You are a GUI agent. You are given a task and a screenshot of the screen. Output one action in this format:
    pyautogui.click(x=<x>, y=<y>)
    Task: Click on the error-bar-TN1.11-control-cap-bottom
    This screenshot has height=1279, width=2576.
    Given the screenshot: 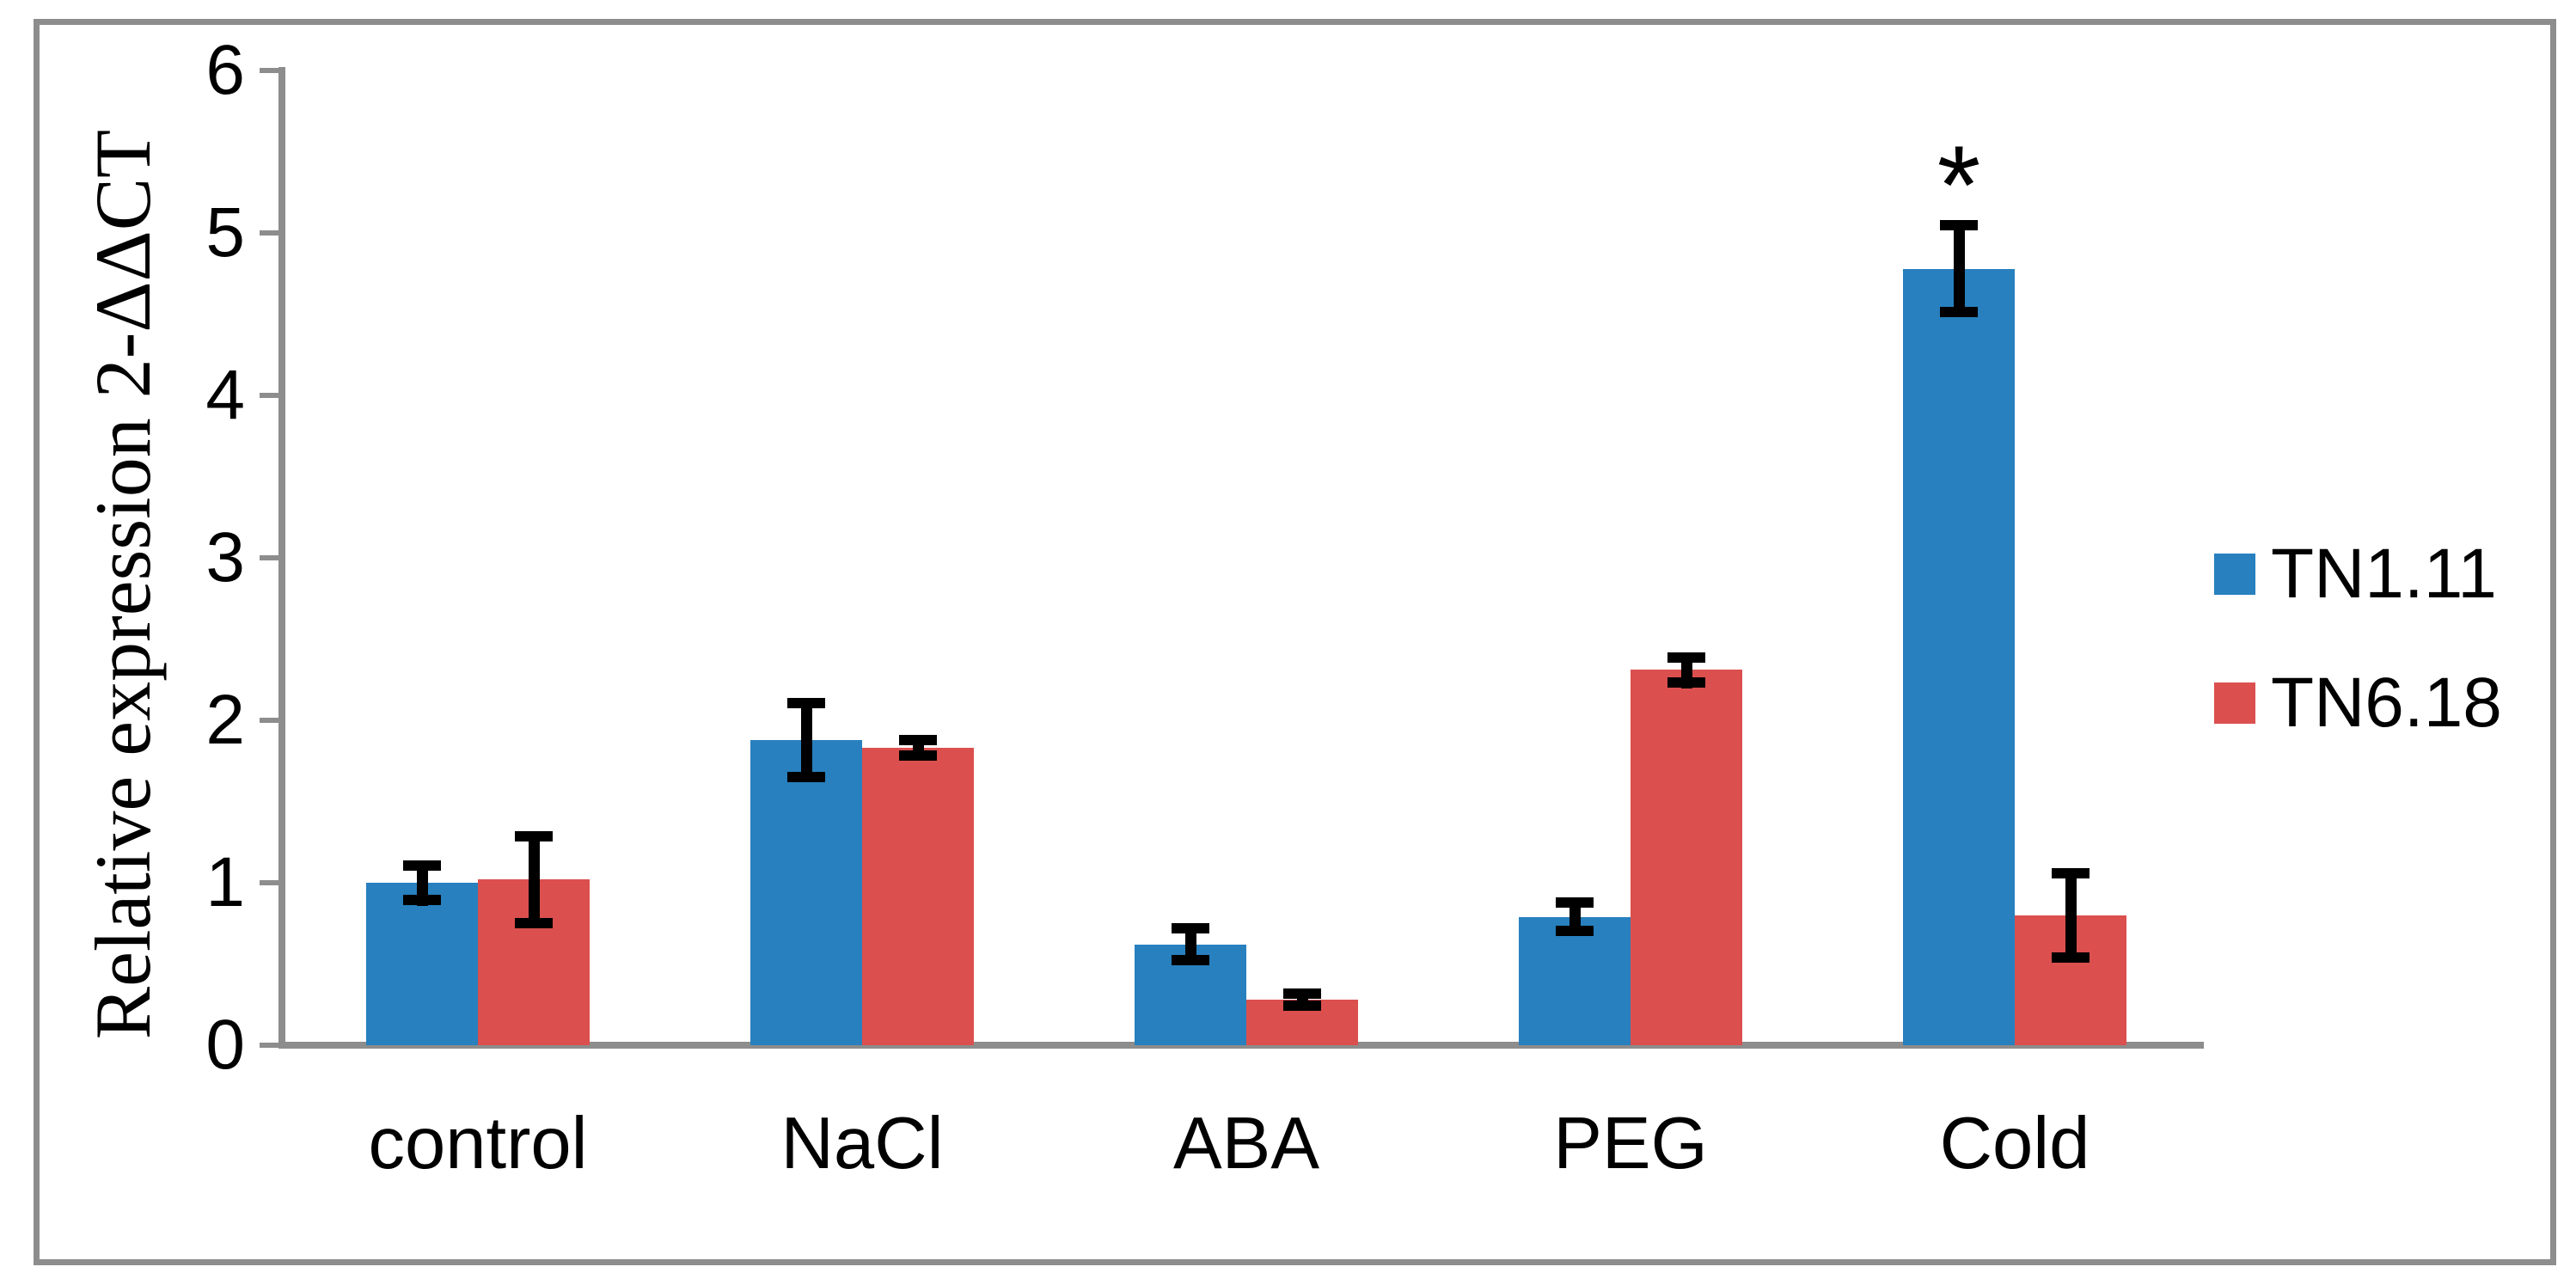 What is the action you would take?
    pyautogui.click(x=422, y=900)
    